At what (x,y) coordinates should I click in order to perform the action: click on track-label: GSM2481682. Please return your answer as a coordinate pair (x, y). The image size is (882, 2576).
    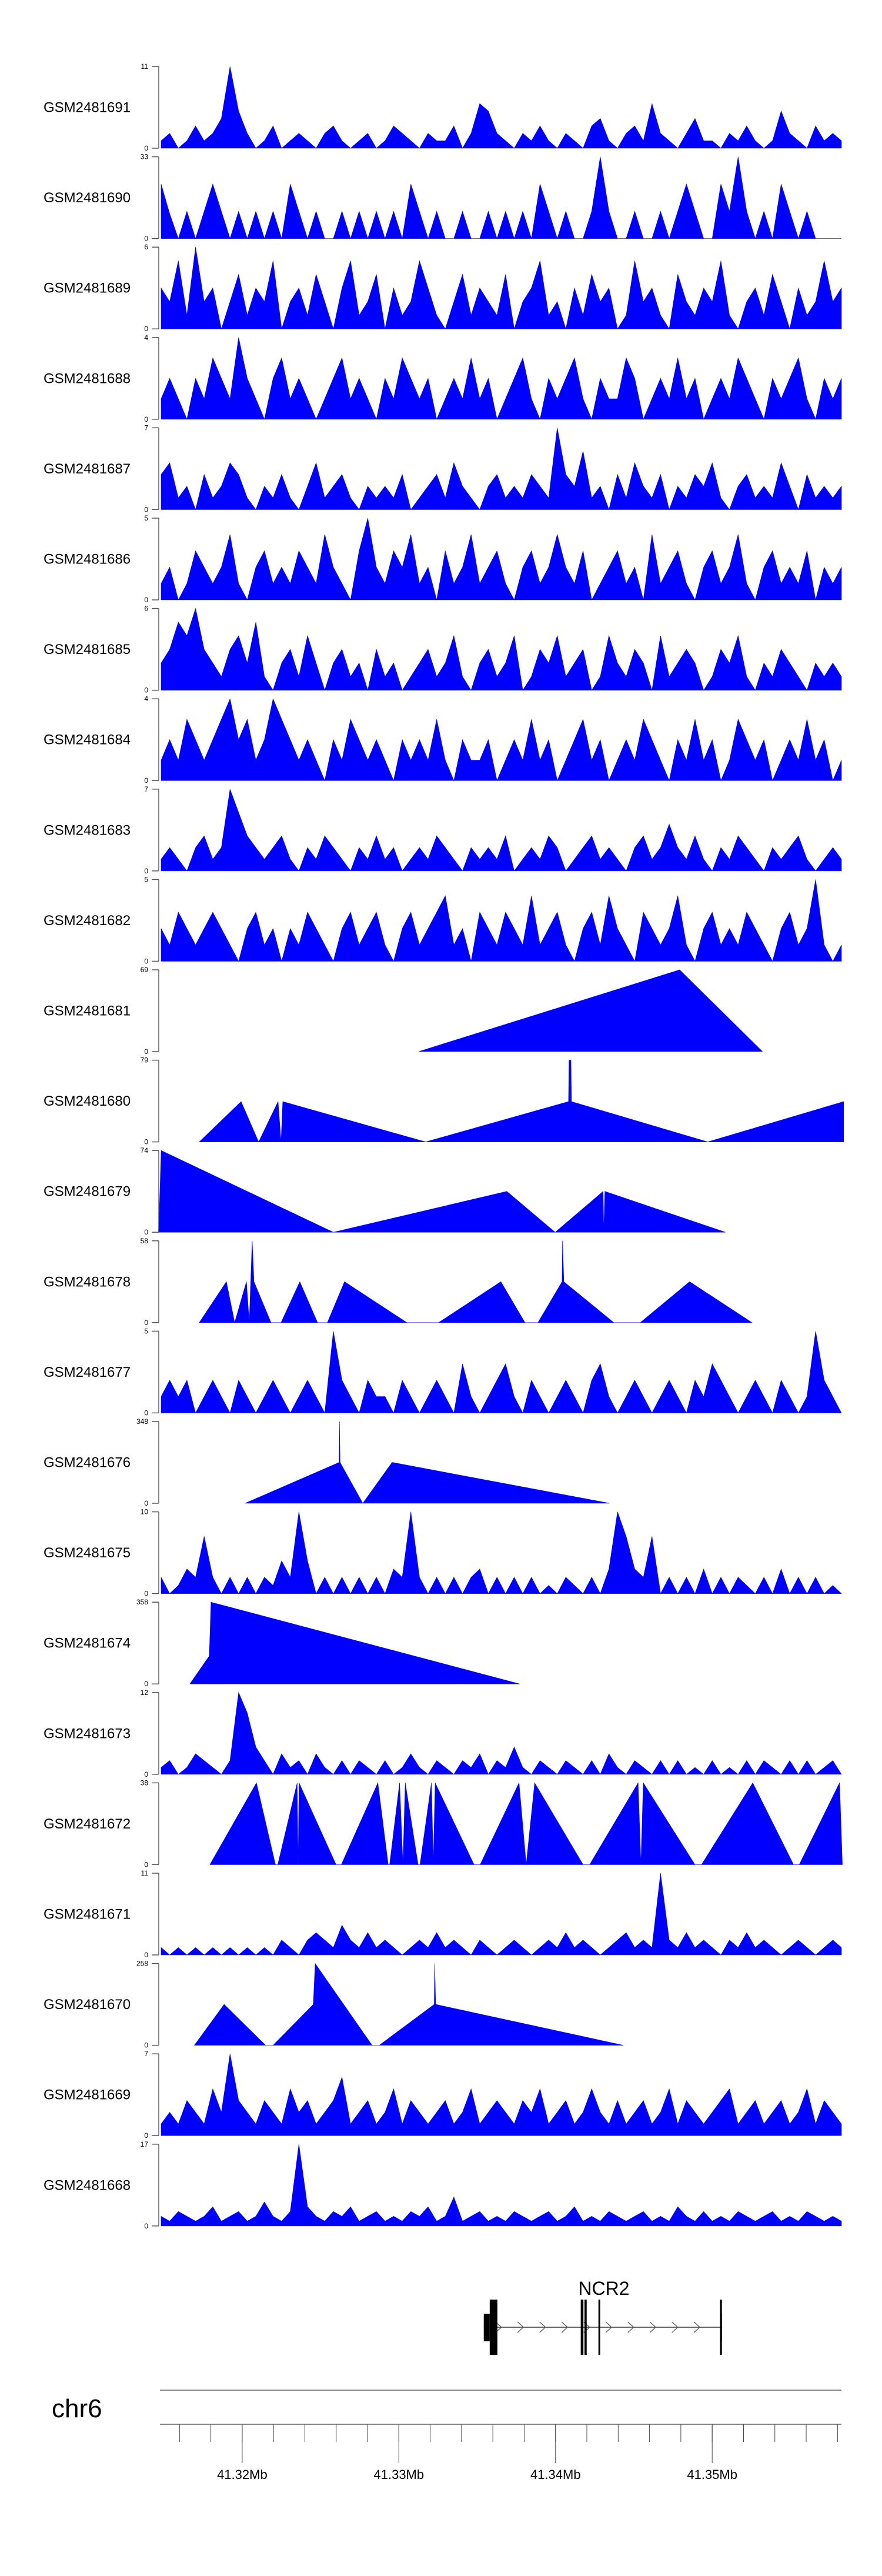
    Looking at the image, I should click on (87, 921).